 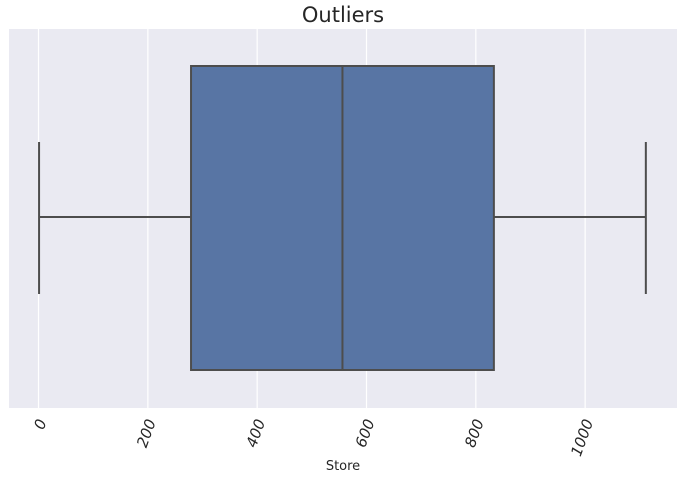 What do you see at coordinates (313, 438) in the screenshot?
I see `x-tick-labels: 0 200 400 600 800 1000` at bounding box center [313, 438].